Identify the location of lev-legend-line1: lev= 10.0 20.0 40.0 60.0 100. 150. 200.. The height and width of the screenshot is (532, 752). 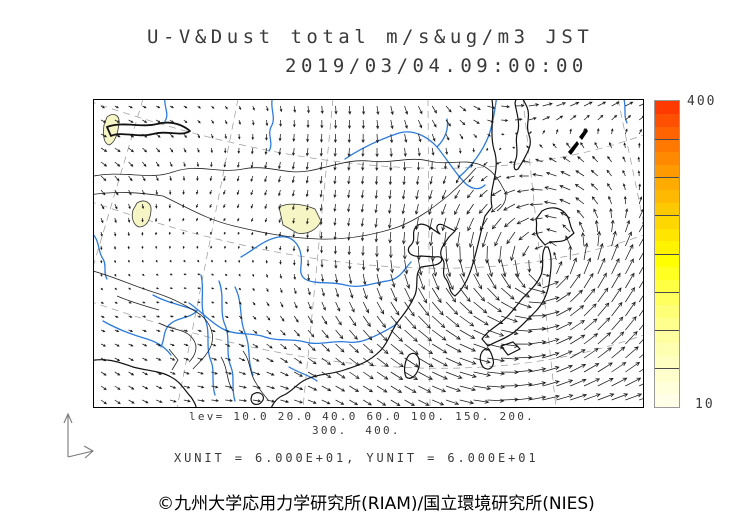
(362, 416).